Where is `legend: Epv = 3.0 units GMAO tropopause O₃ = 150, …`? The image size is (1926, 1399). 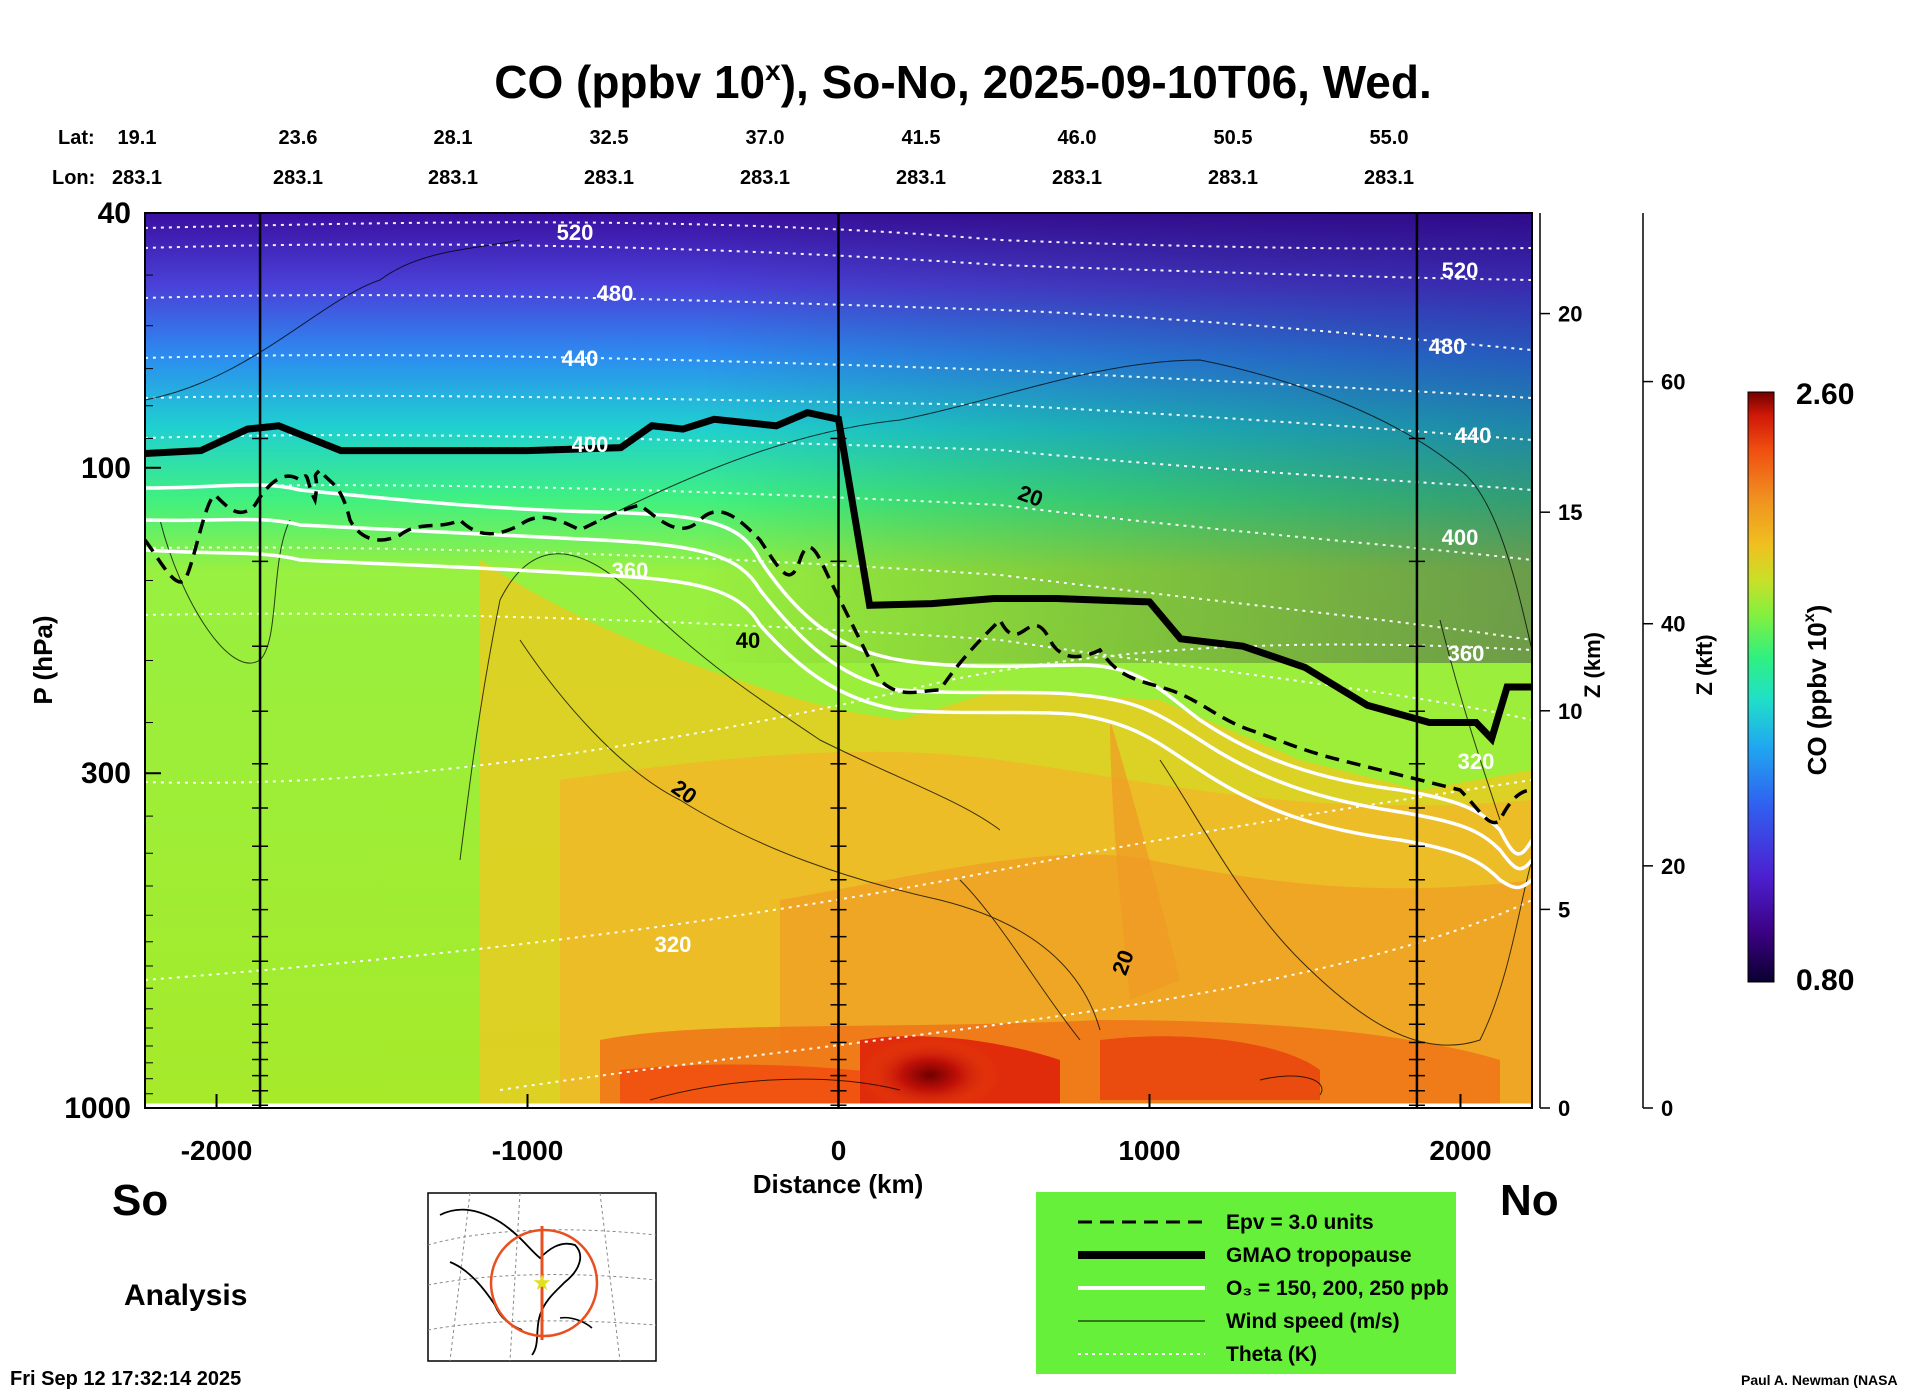 legend: Epv = 3.0 units GMAO tropopause O₃ = 150, … is located at coordinates (1246, 1283).